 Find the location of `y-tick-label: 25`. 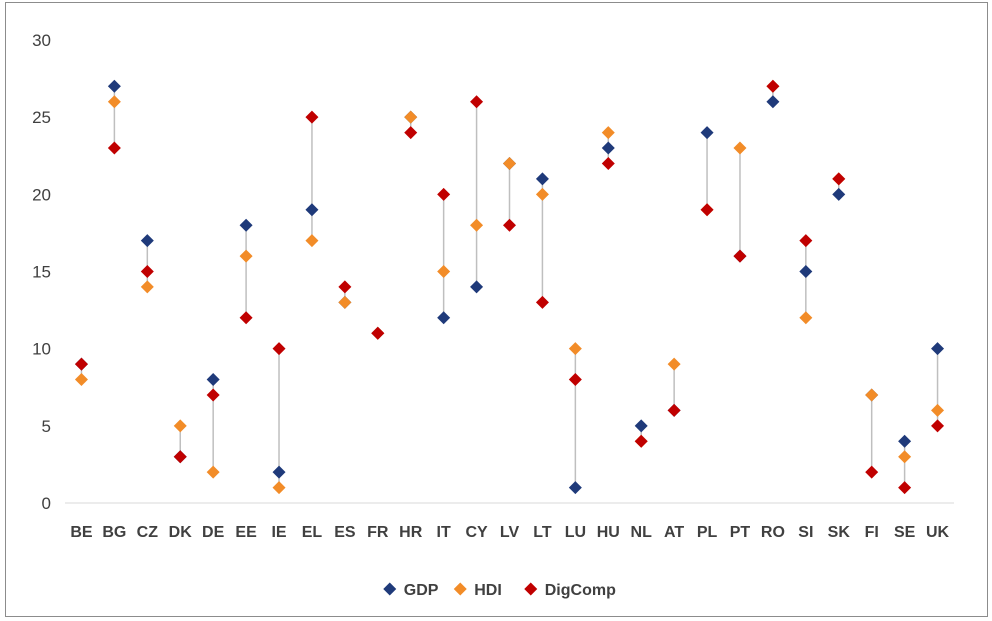

y-tick-label: 25 is located at coordinates (41, 117).